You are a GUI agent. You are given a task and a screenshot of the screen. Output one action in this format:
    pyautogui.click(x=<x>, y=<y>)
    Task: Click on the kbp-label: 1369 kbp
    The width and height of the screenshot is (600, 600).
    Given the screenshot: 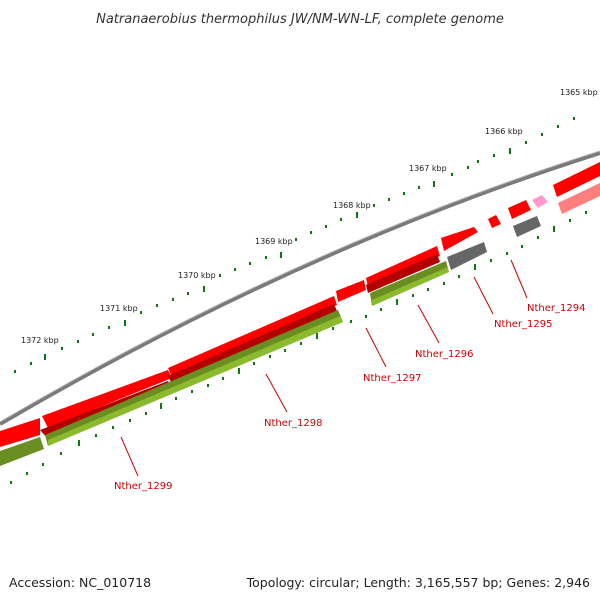 What is the action you would take?
    pyautogui.click(x=274, y=241)
    